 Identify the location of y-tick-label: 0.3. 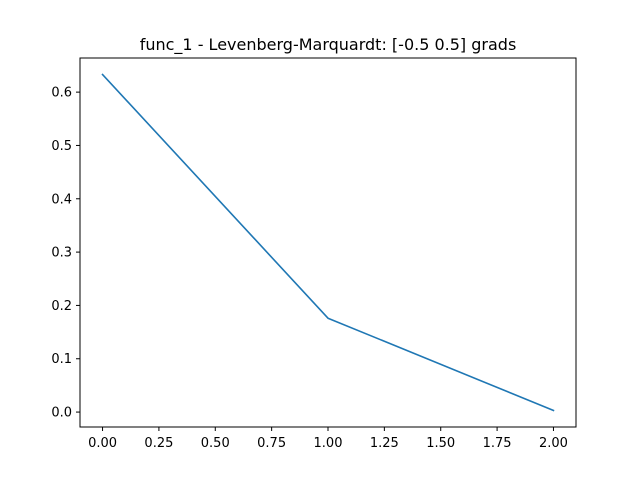
(61, 253).